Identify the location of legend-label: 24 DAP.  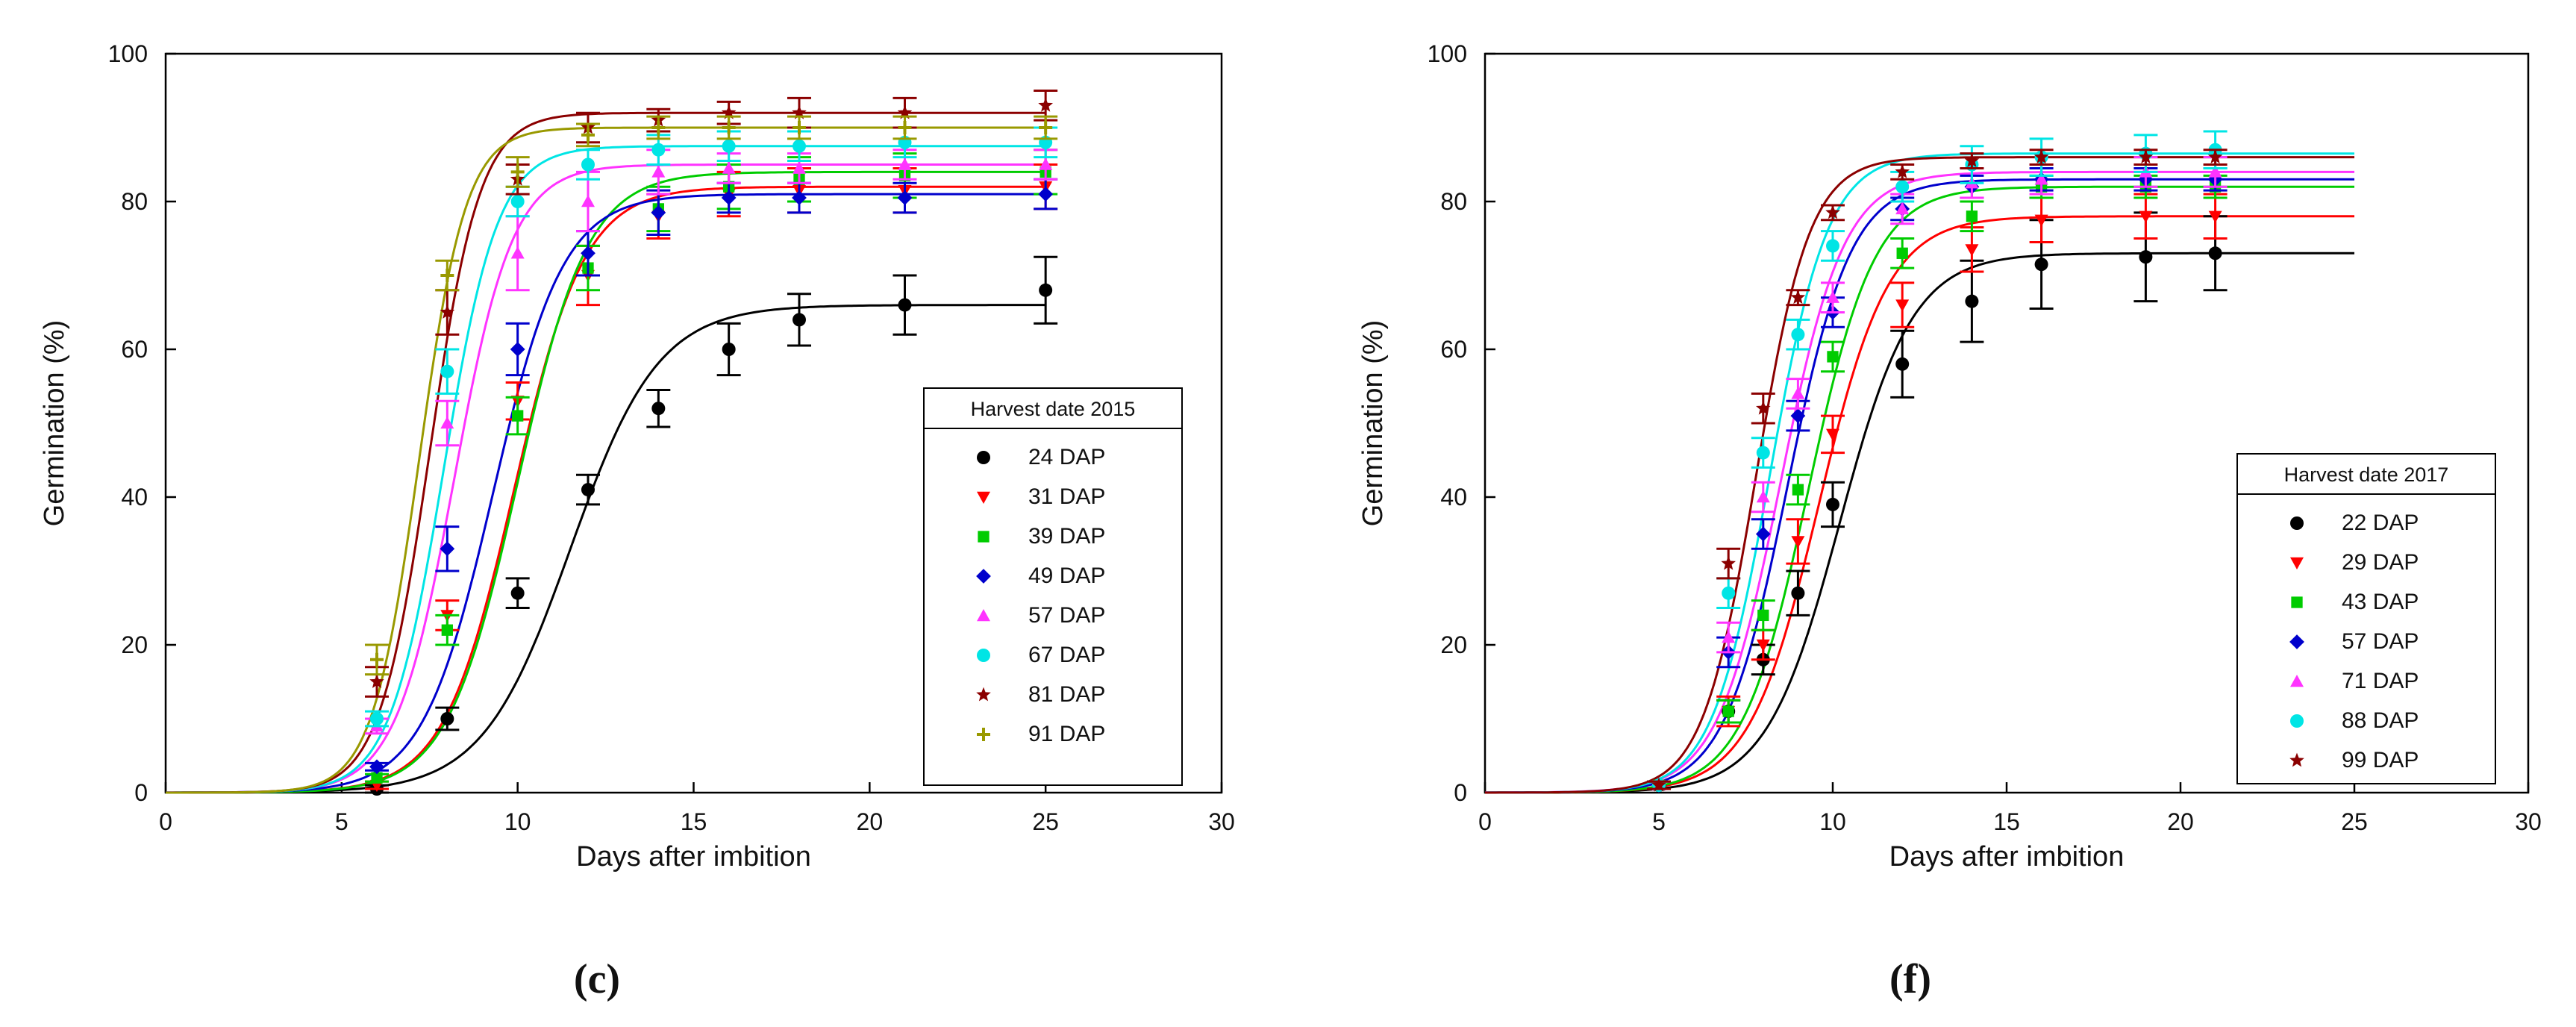
(1066, 457).